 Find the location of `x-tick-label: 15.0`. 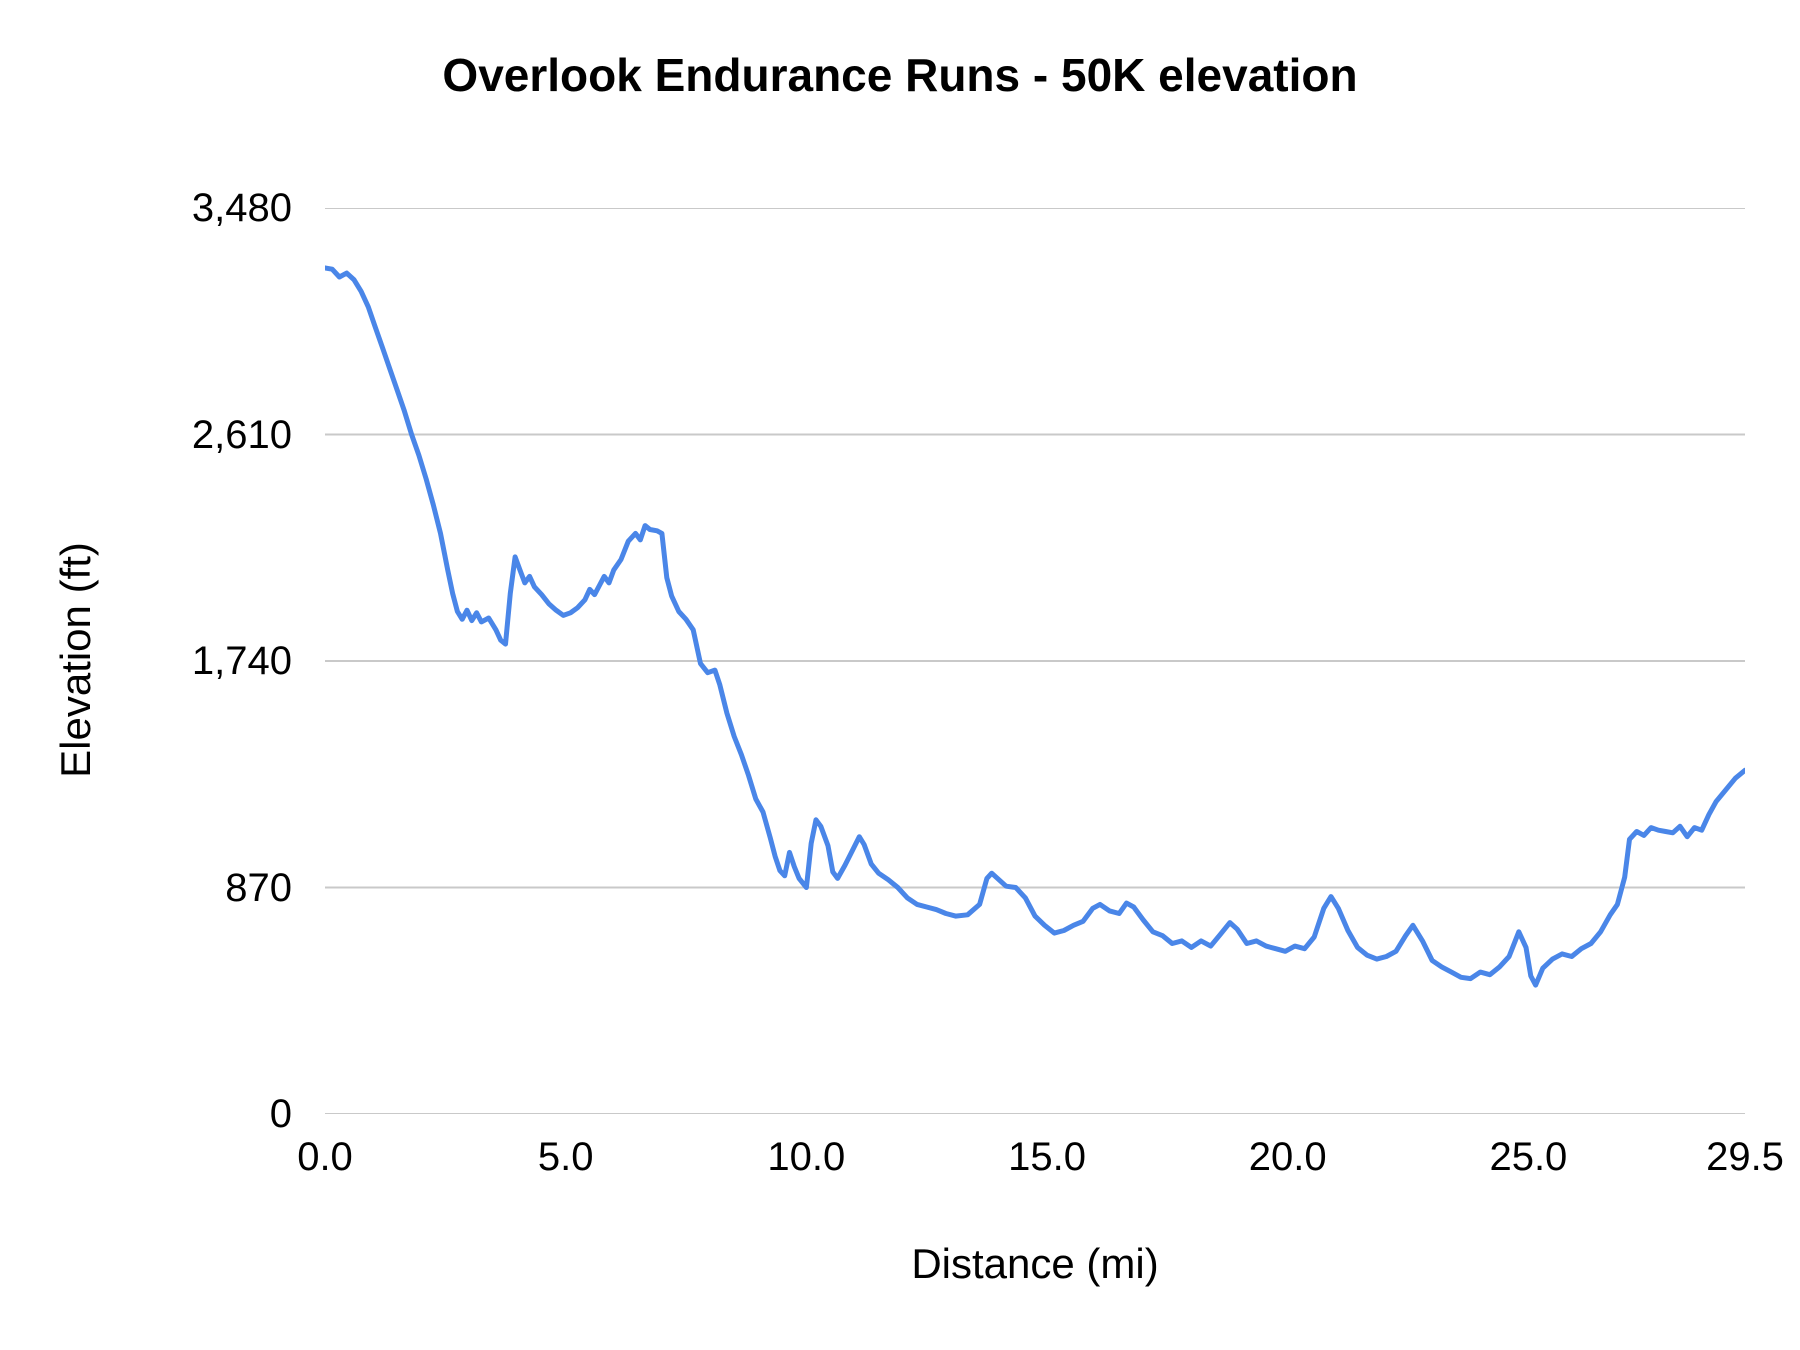

x-tick-label: 15.0 is located at coordinates (1047, 1157).